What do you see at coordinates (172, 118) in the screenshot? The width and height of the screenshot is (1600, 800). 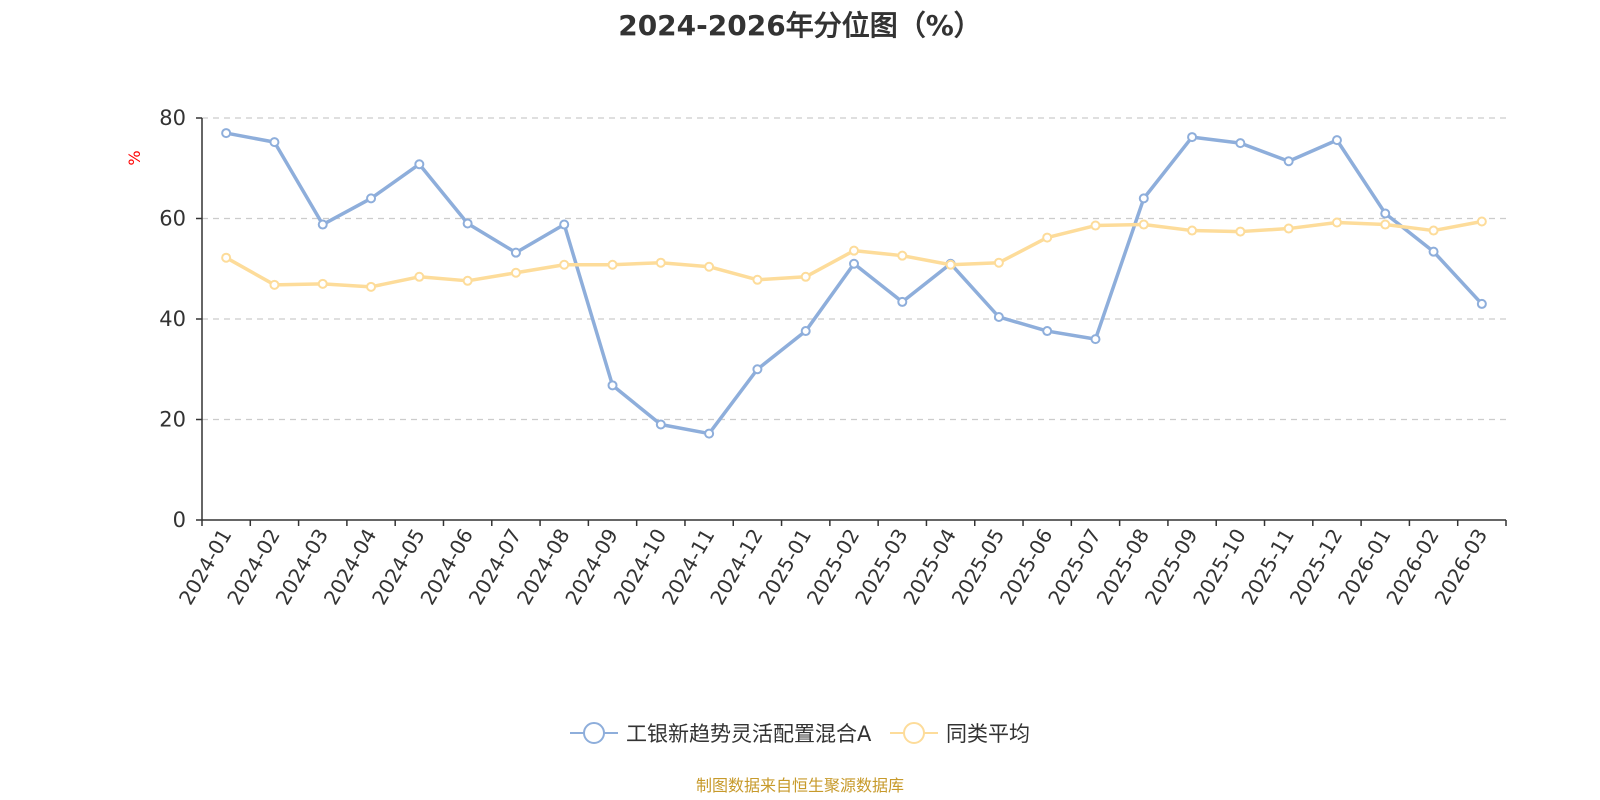 I see `y-tick-label: 80` at bounding box center [172, 118].